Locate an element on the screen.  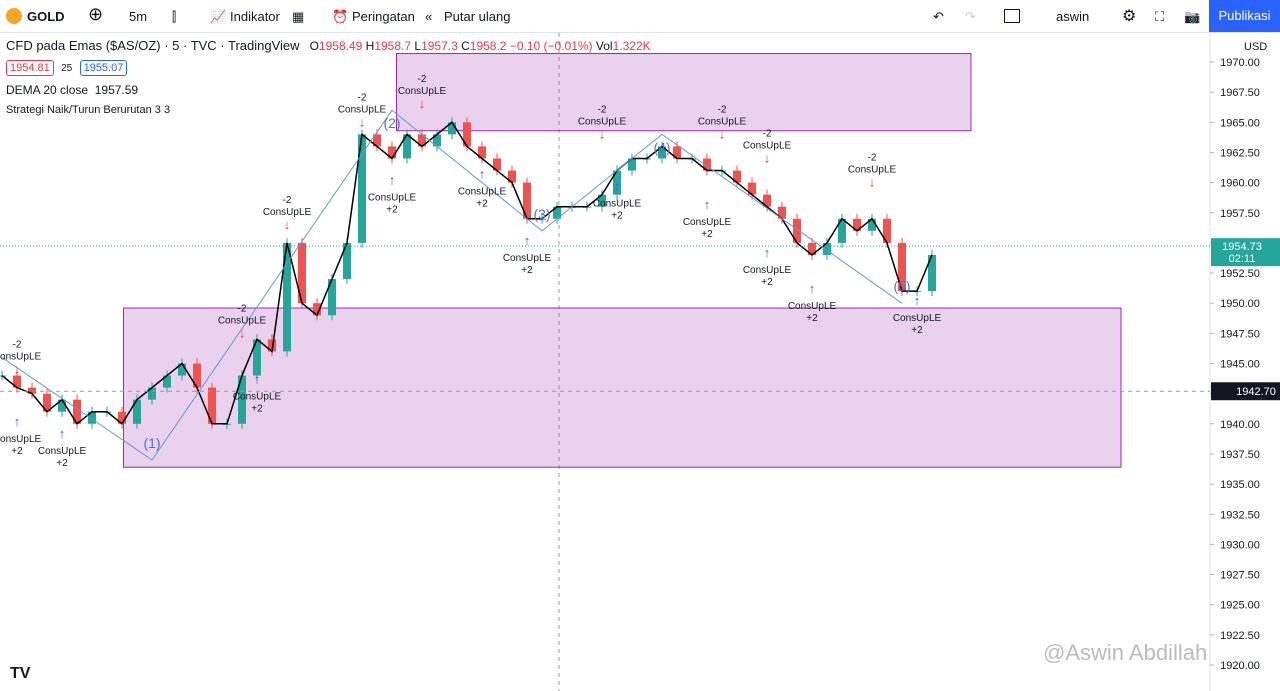
close: 1958.2 is located at coordinates (488, 46).